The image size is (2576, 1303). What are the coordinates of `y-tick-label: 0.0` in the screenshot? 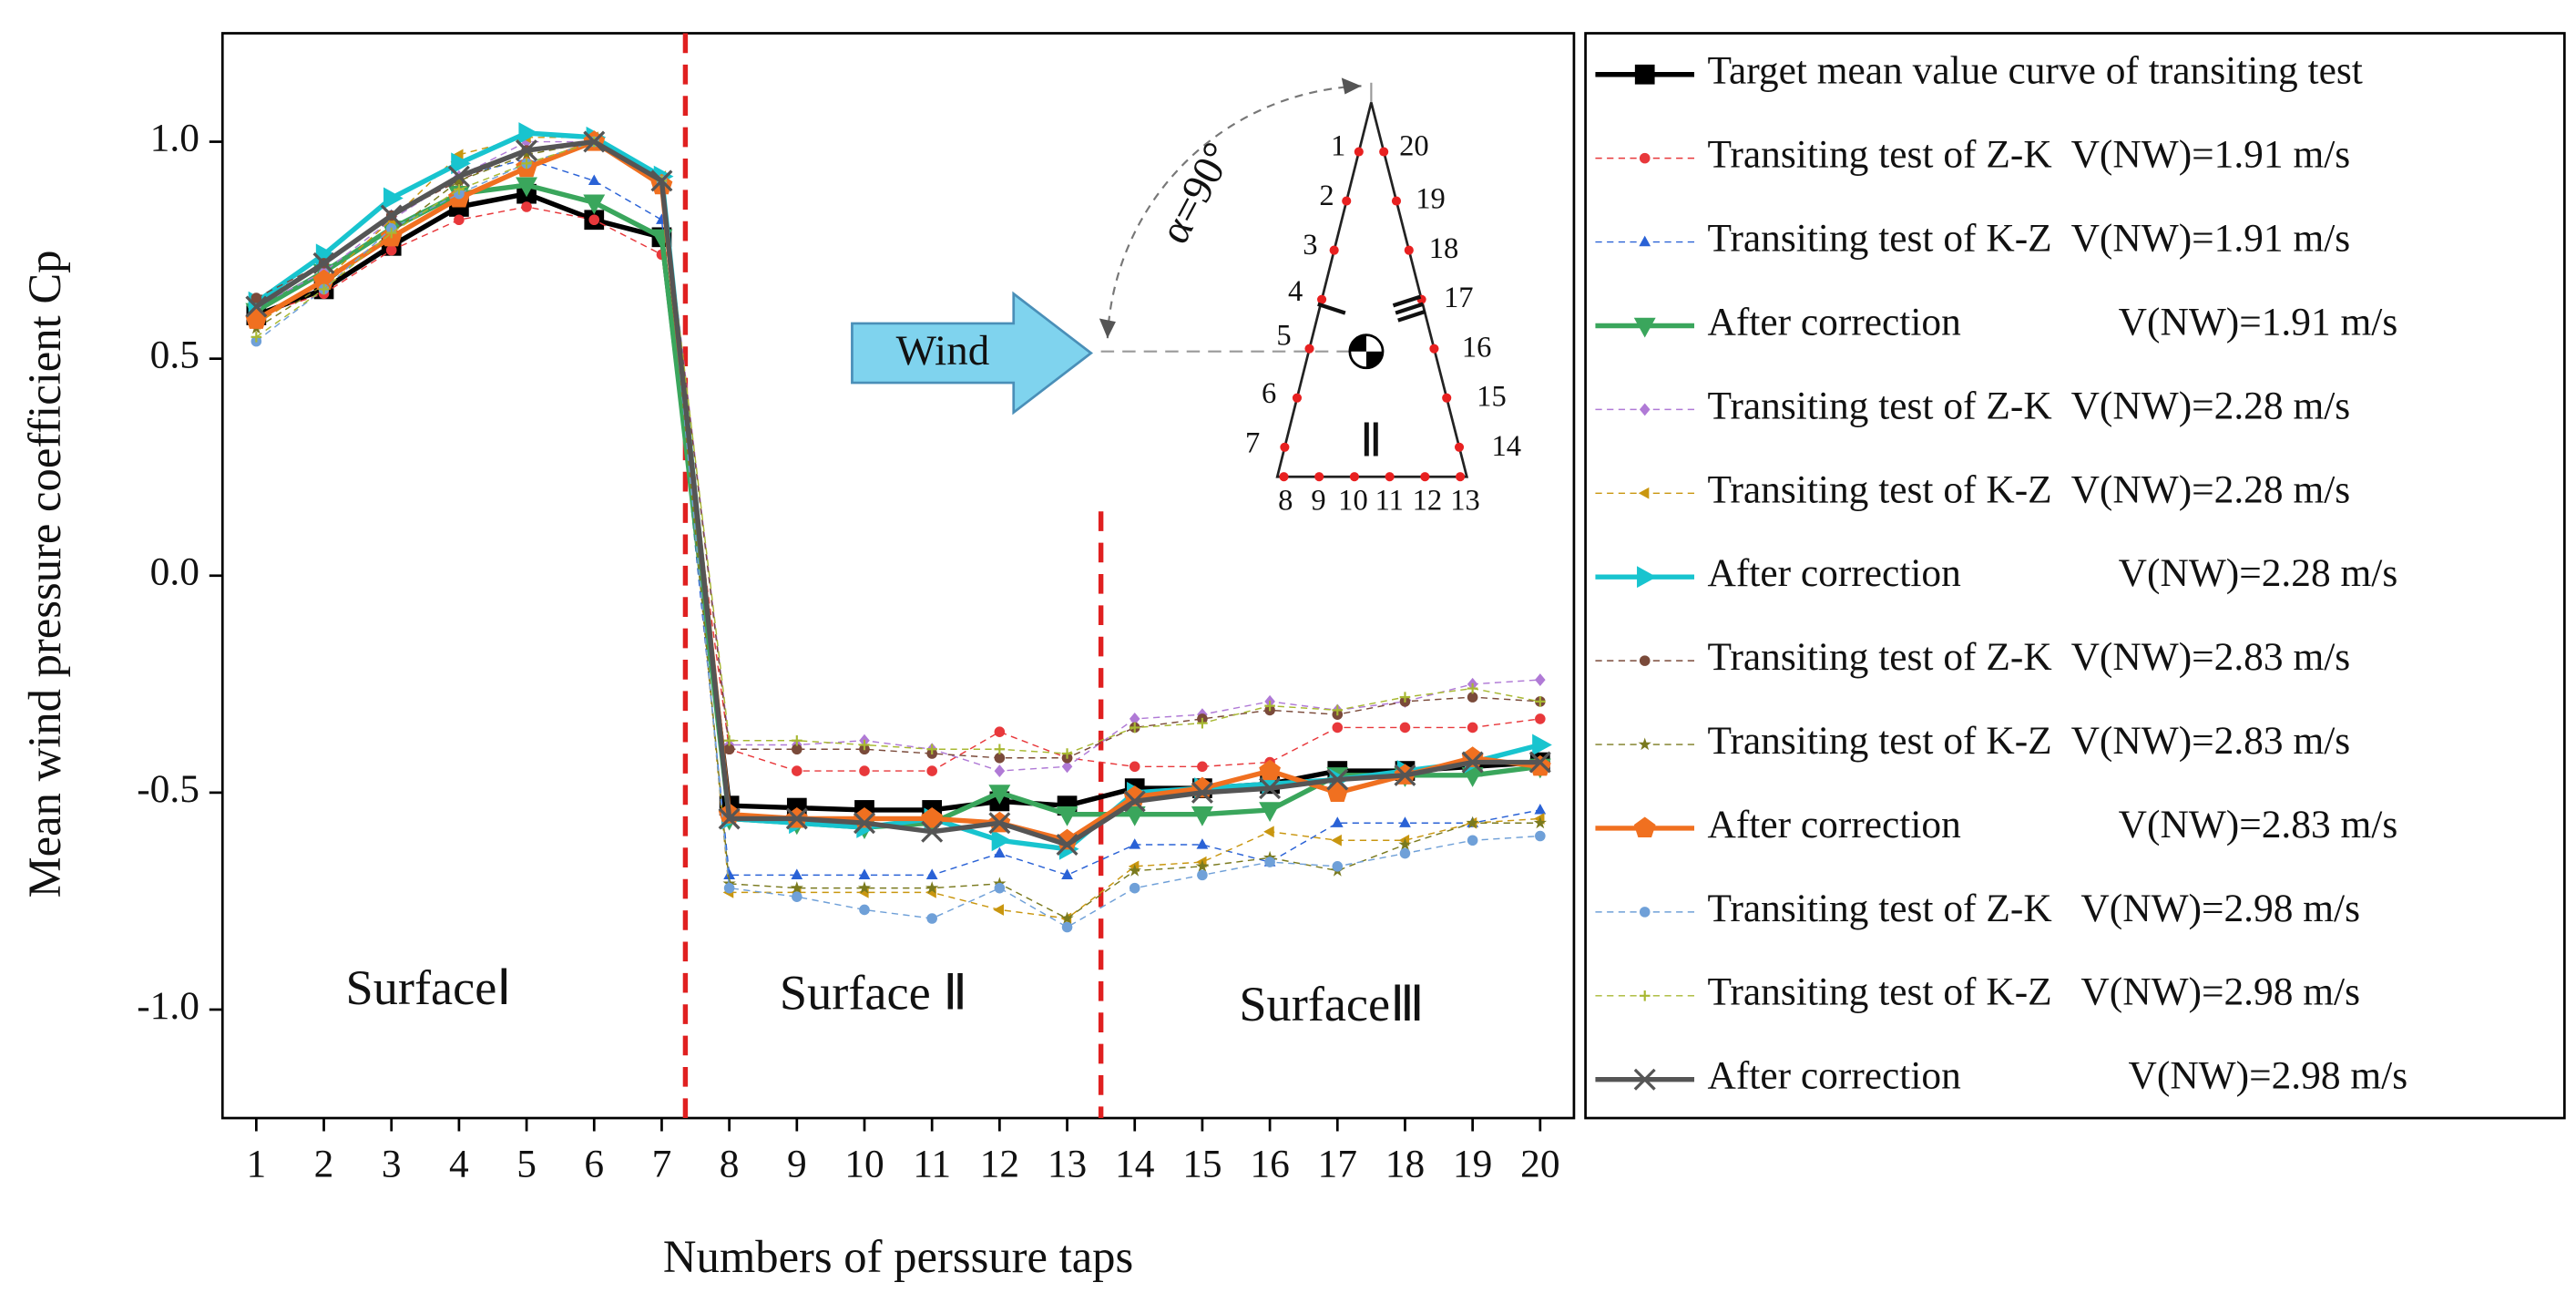 It's located at (174, 572).